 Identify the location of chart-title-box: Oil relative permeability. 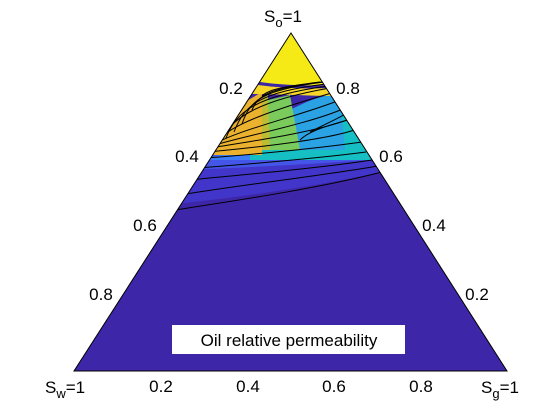
(288, 339).